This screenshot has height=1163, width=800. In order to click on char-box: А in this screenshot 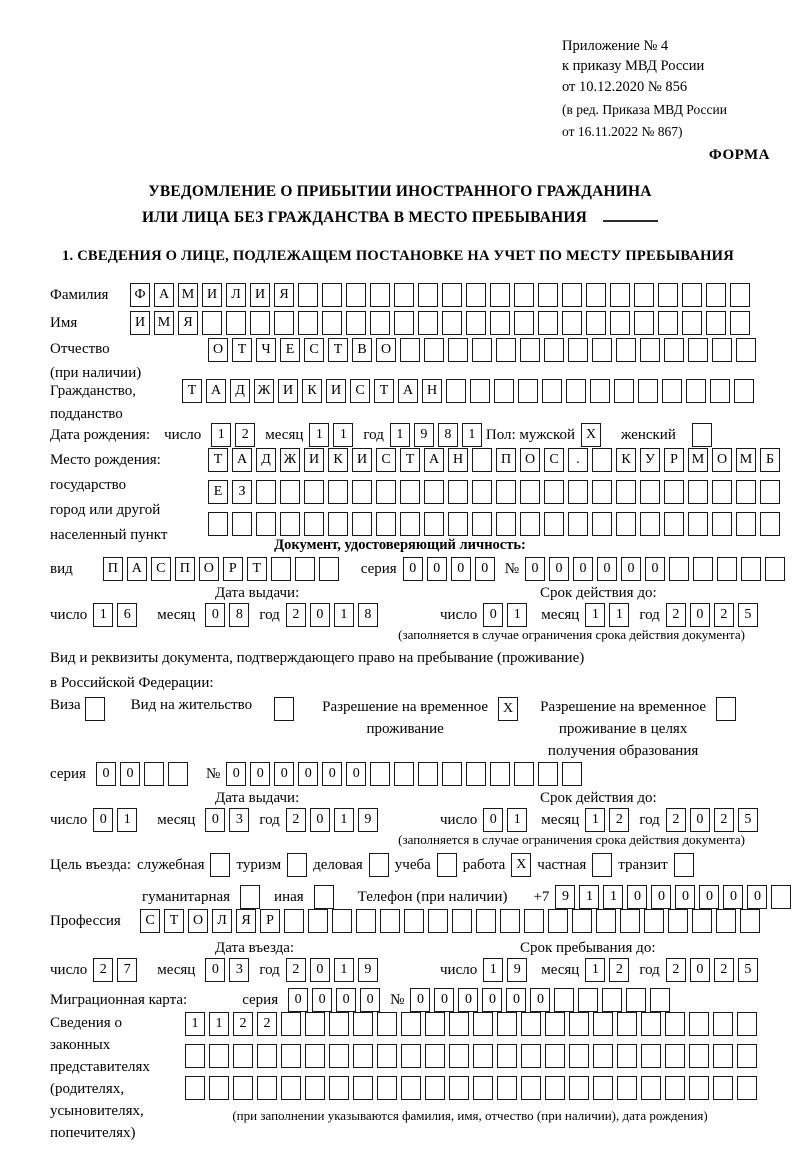, I will do `click(164, 295)`.